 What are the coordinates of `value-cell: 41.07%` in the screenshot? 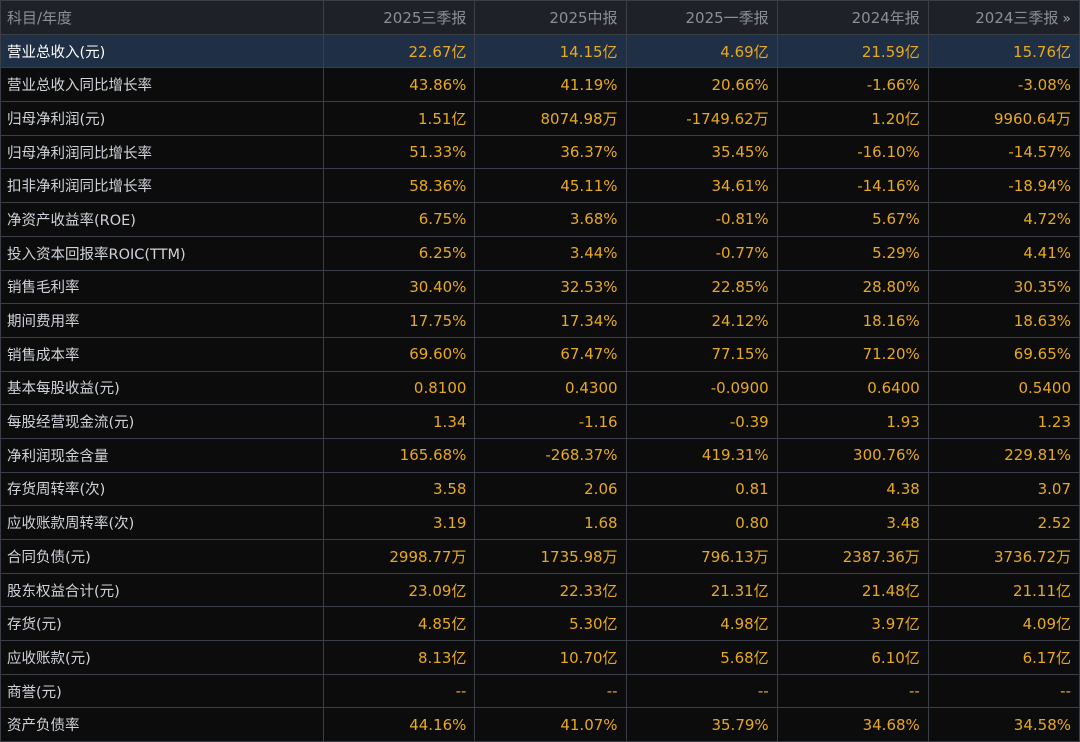 It's located at (550, 724).